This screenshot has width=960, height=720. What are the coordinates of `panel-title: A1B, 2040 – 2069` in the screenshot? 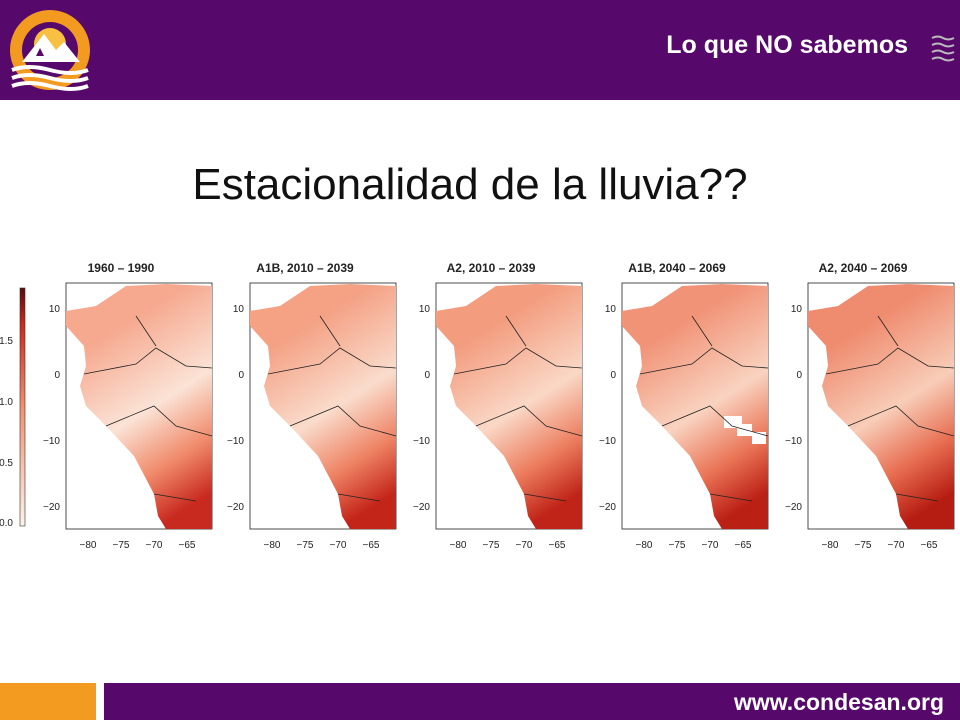 It's located at (677, 268).